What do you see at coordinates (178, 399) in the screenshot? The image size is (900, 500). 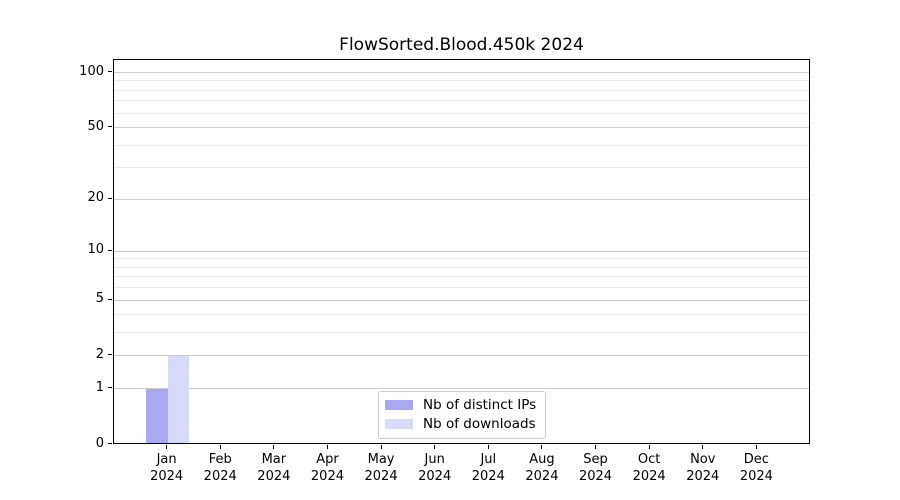 I see `bar-nb-of-downloads` at bounding box center [178, 399].